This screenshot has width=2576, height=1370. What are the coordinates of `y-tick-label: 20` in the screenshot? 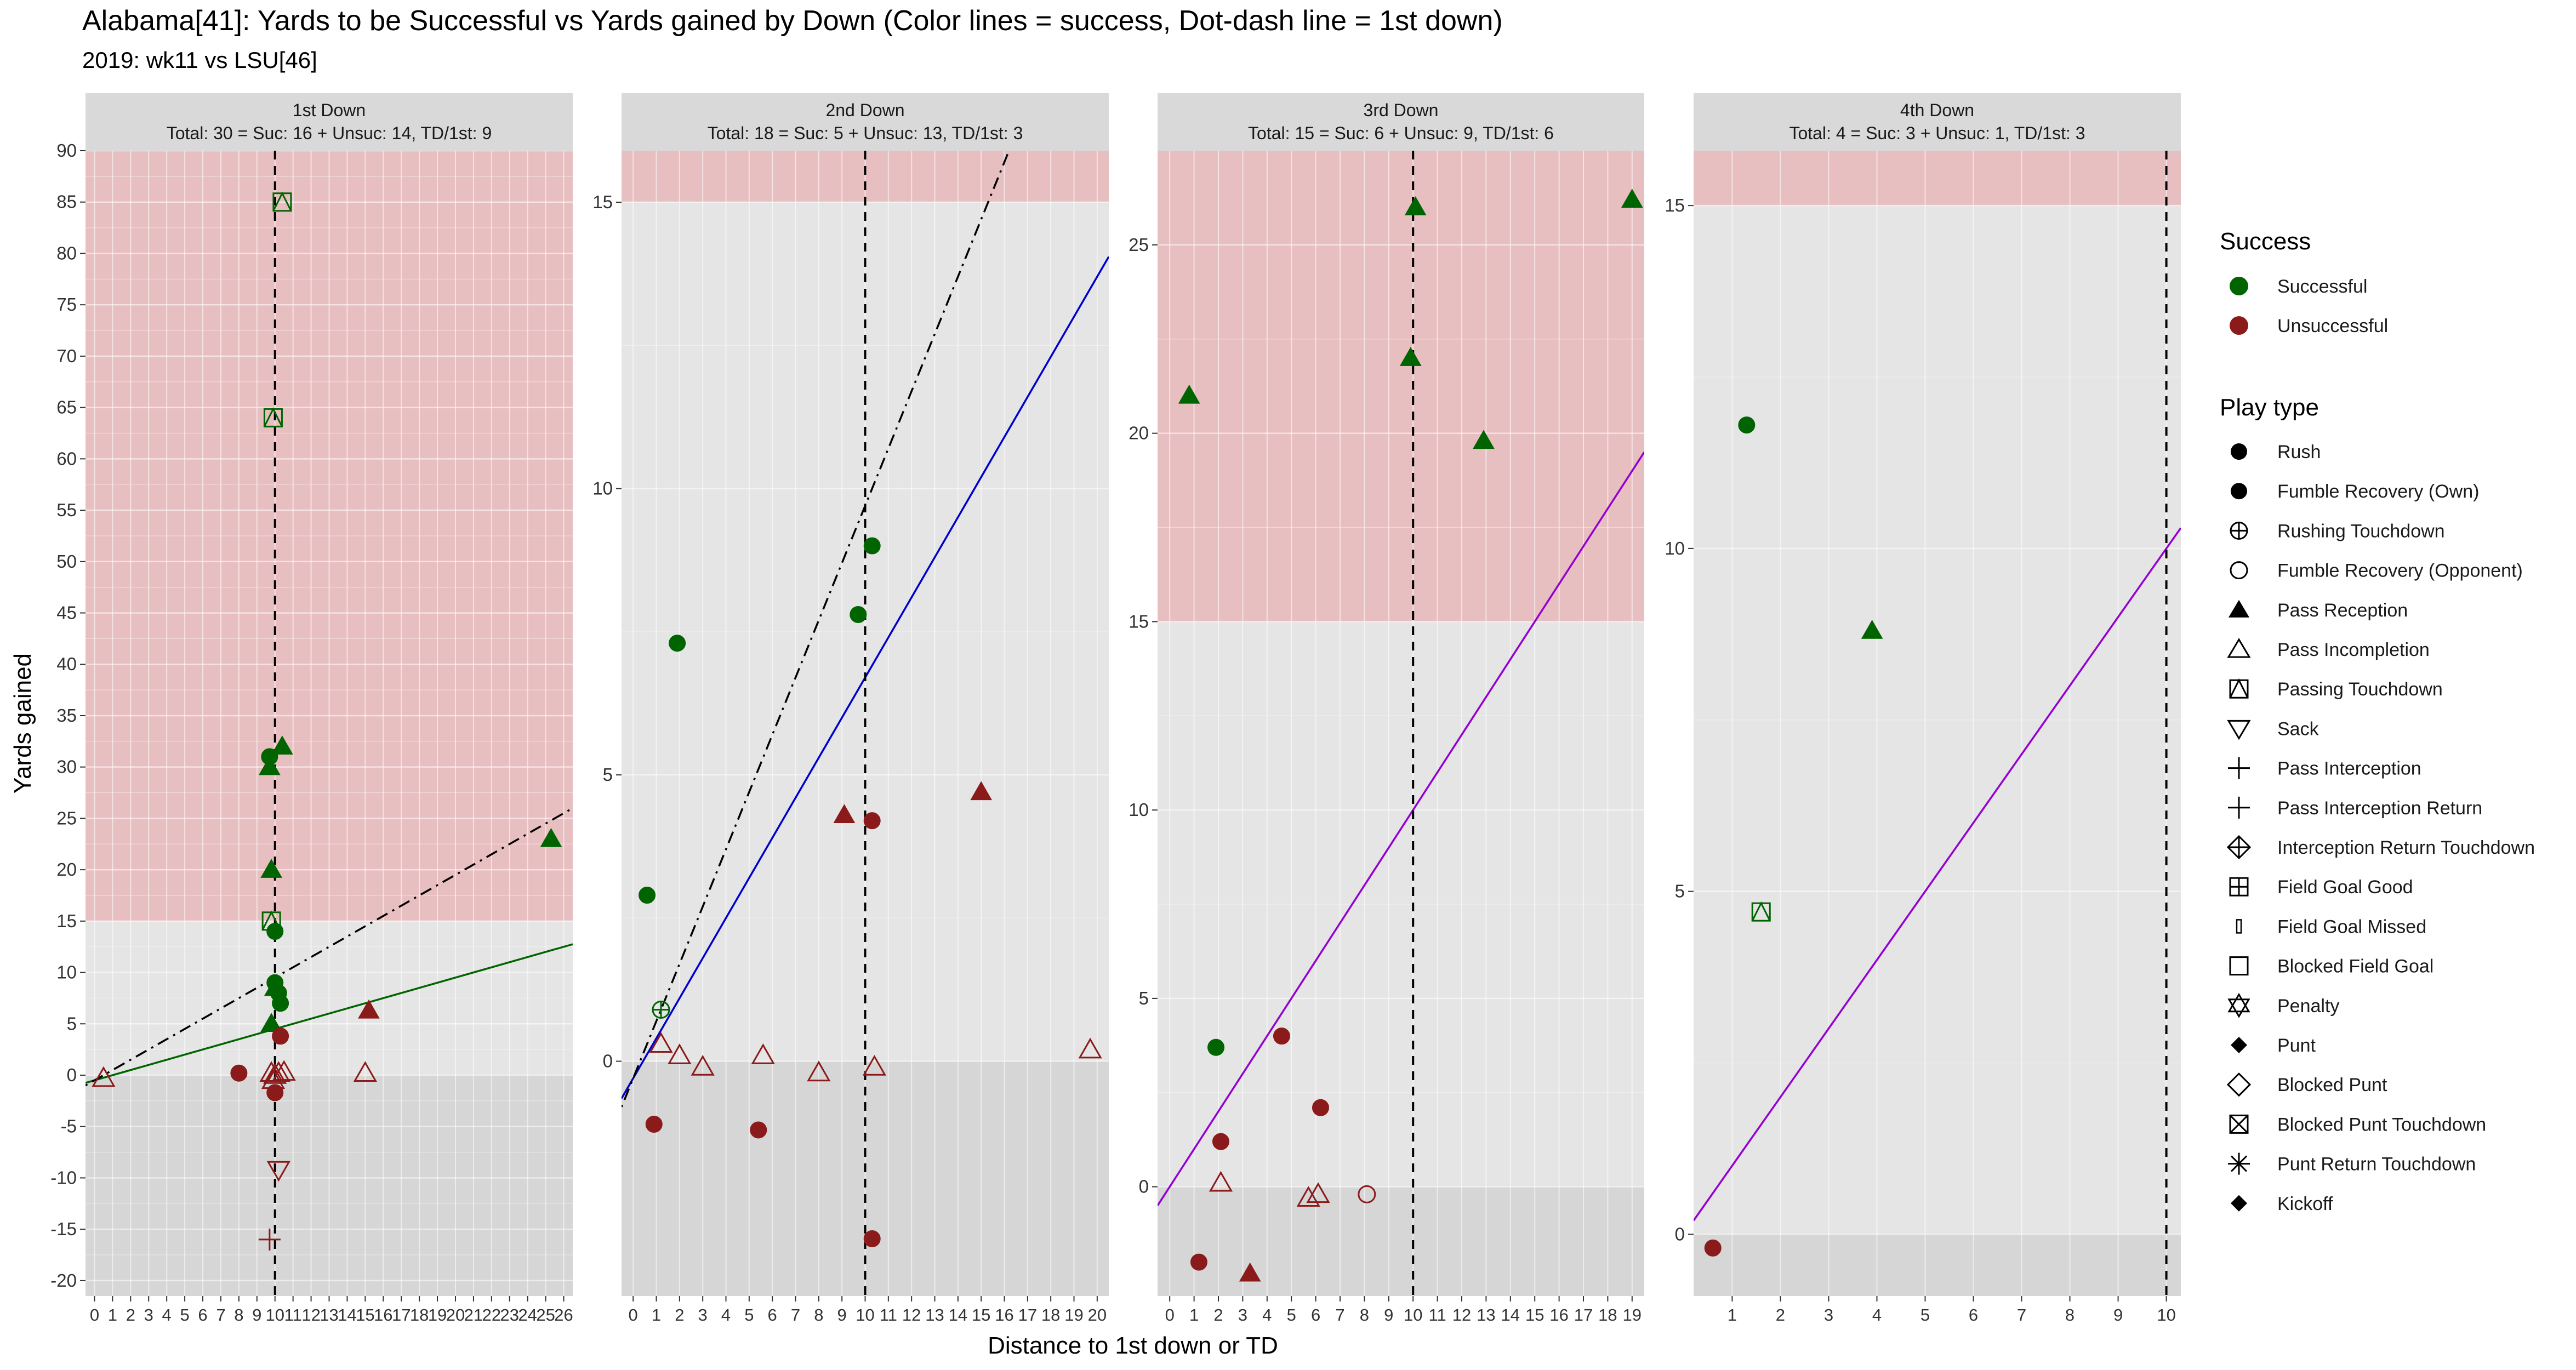 It's located at (66, 869).